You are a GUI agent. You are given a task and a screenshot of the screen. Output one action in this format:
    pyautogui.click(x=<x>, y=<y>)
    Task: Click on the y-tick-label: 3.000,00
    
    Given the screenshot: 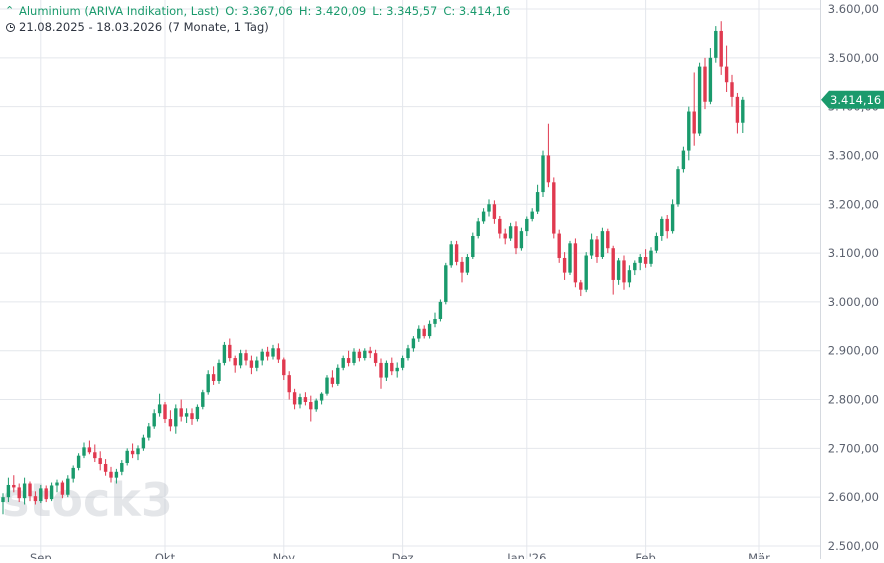 What is the action you would take?
    pyautogui.click(x=853, y=302)
    